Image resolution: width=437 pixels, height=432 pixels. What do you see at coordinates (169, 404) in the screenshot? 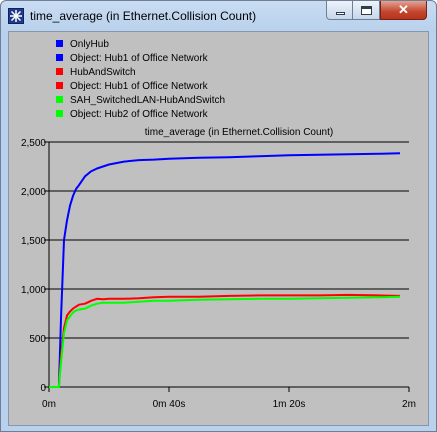
I see `x-tick-label: 0m 40s` at bounding box center [169, 404].